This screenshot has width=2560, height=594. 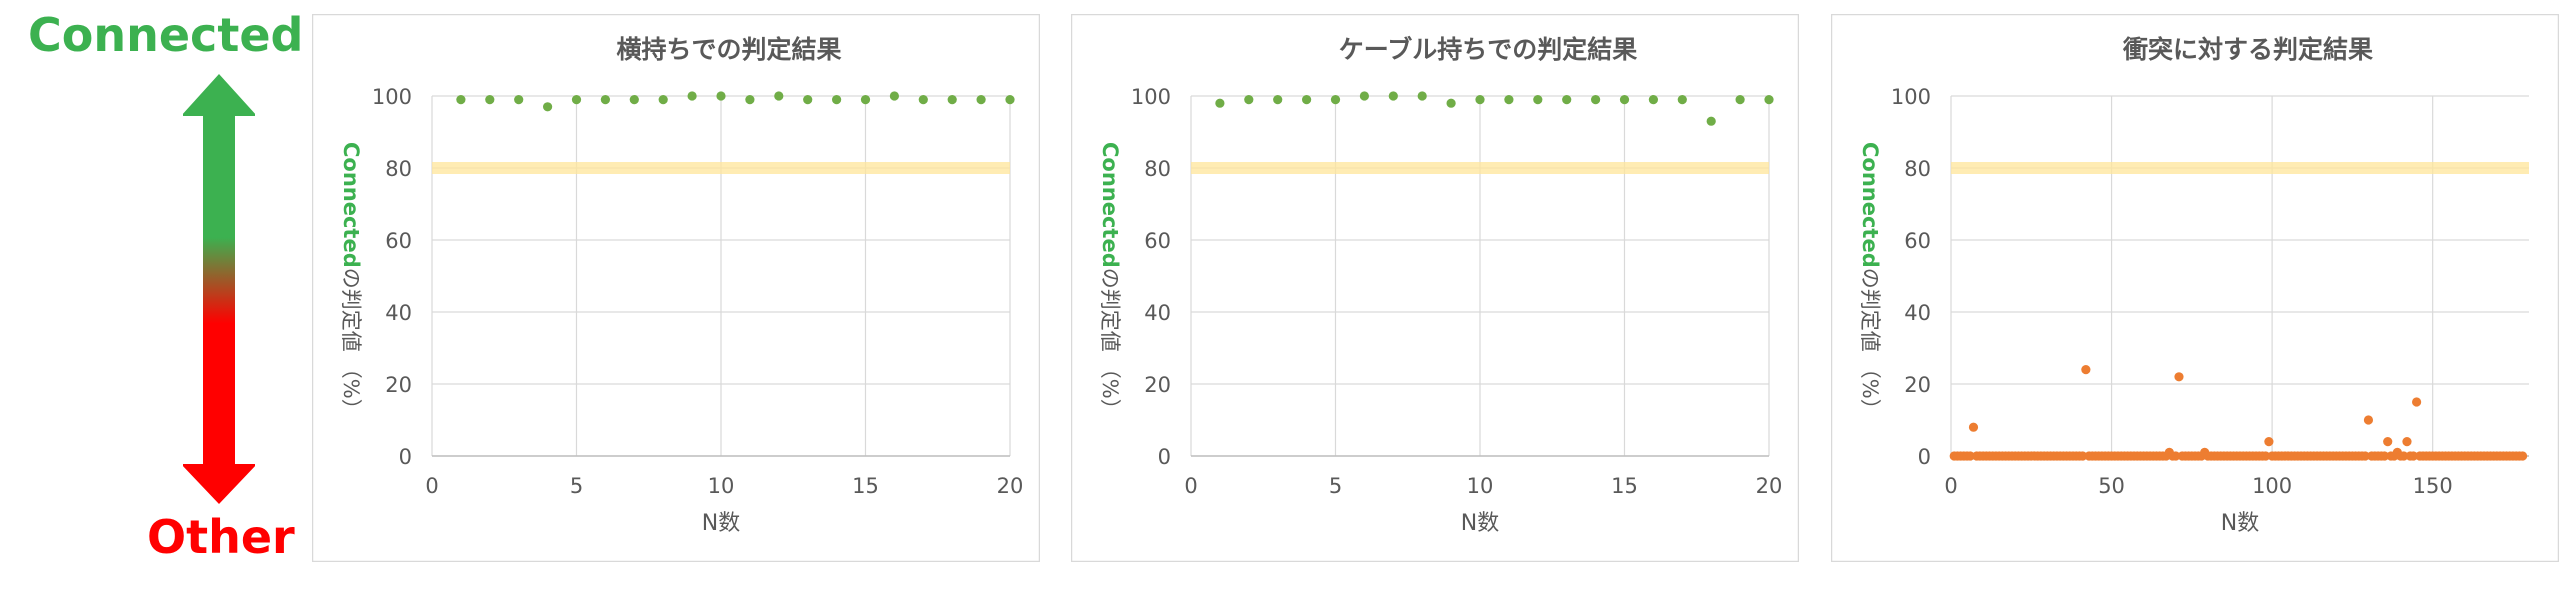 What do you see at coordinates (728, 49) in the screenshot?
I see `chart-title: 横持ちでの判定結果` at bounding box center [728, 49].